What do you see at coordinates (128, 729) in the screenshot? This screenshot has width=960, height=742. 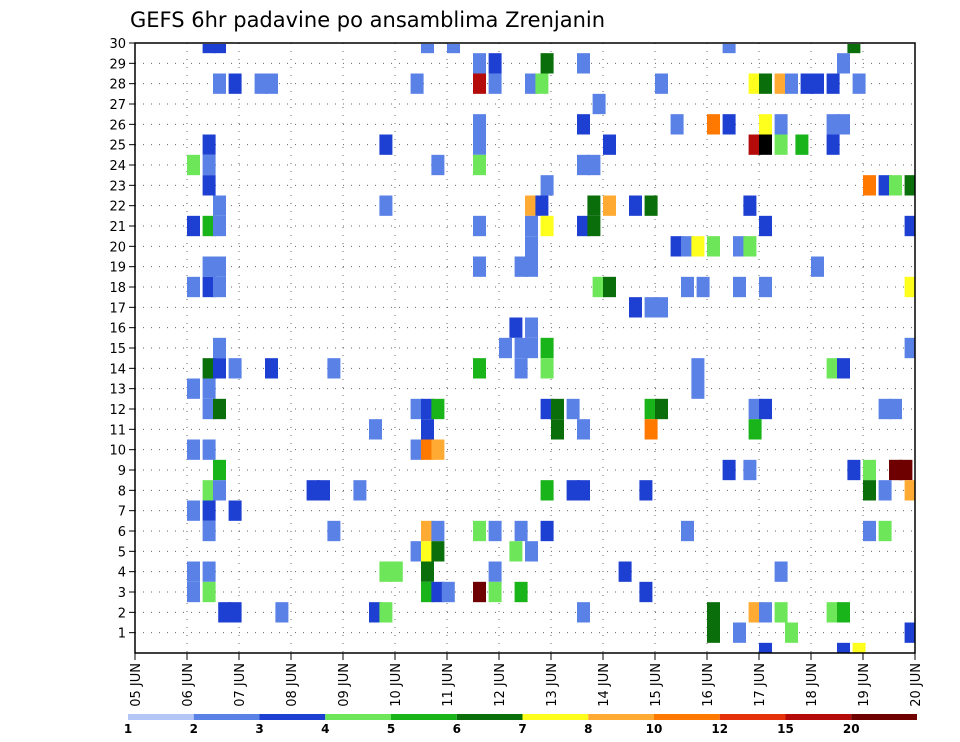 I see `legend-label: 1` at bounding box center [128, 729].